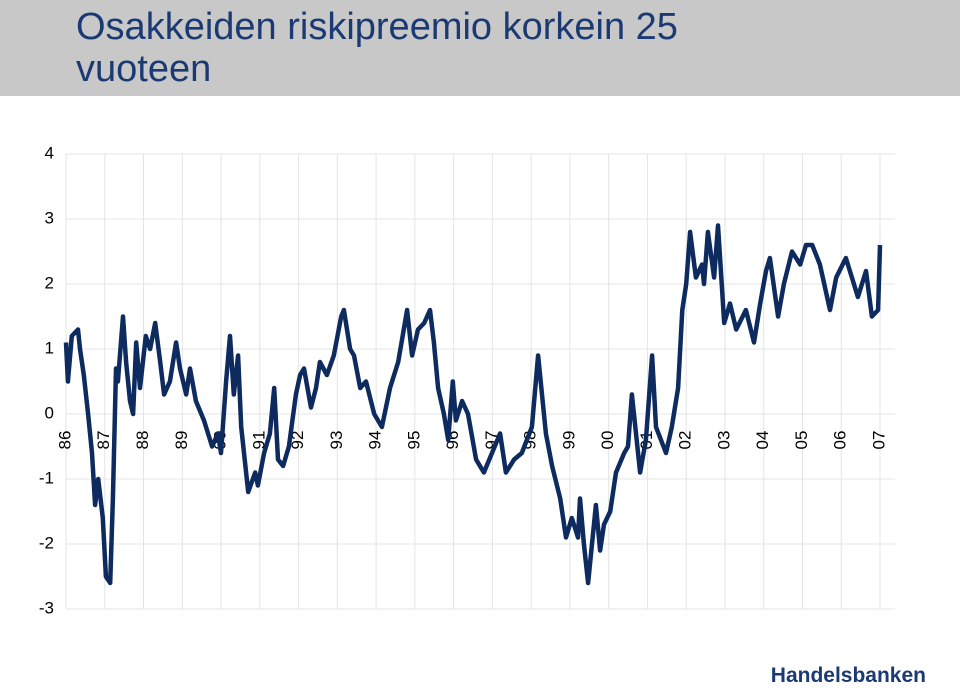  What do you see at coordinates (801, 440) in the screenshot?
I see `x-tick-label: 05` at bounding box center [801, 440].